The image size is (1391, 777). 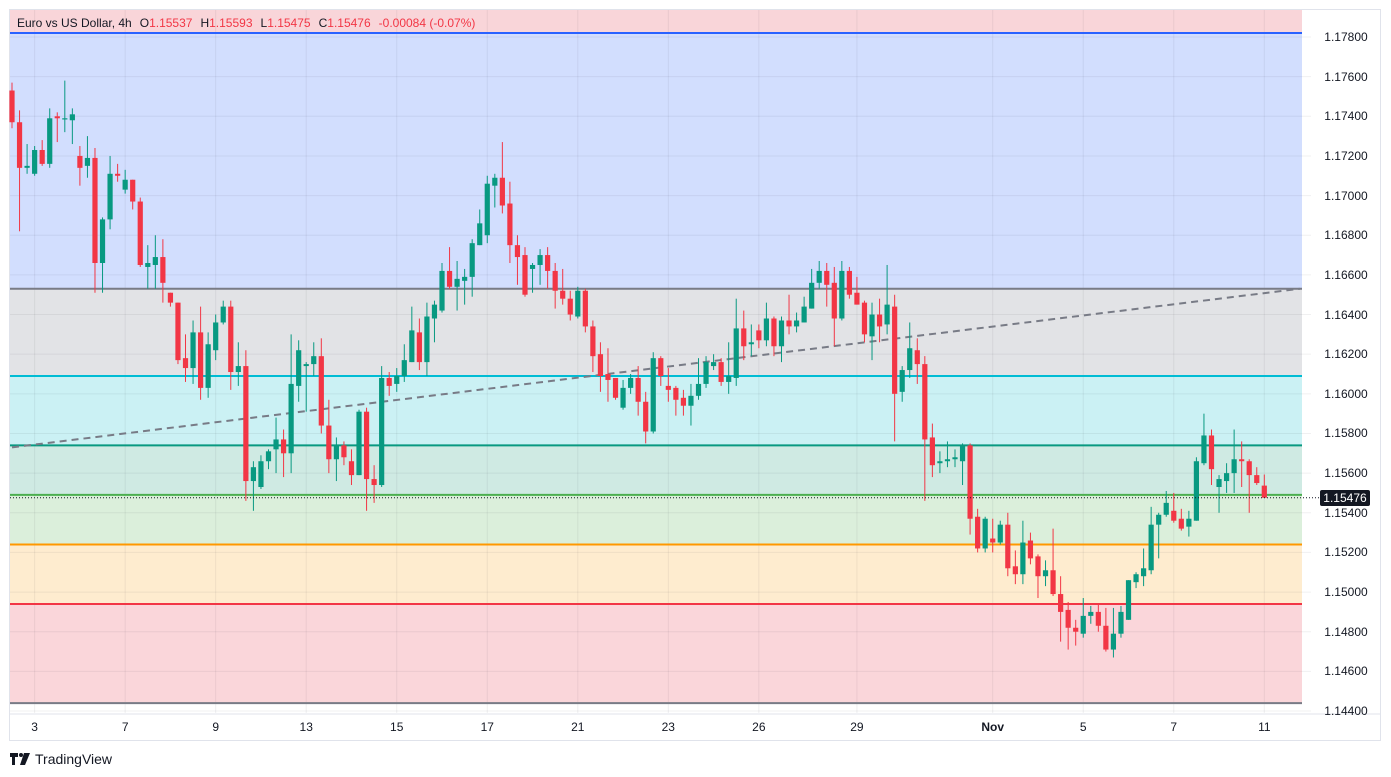 What do you see at coordinates (1346, 393) in the screenshot?
I see `price-tick-label: 1.16000` at bounding box center [1346, 393].